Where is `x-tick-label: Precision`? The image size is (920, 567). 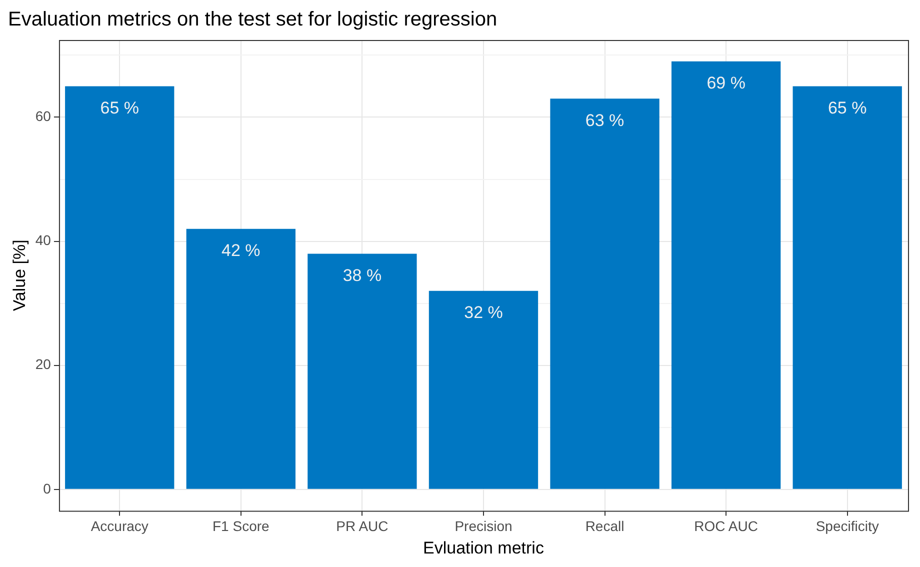 x-tick-label: Precision is located at coordinates (483, 526).